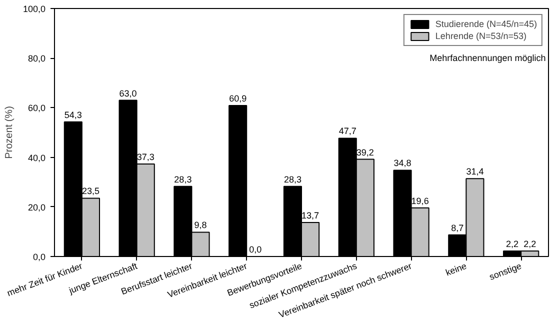 The width and height of the screenshot is (554, 327). What do you see at coordinates (475, 171) in the screenshot?
I see `data-label: 31,4` at bounding box center [475, 171].